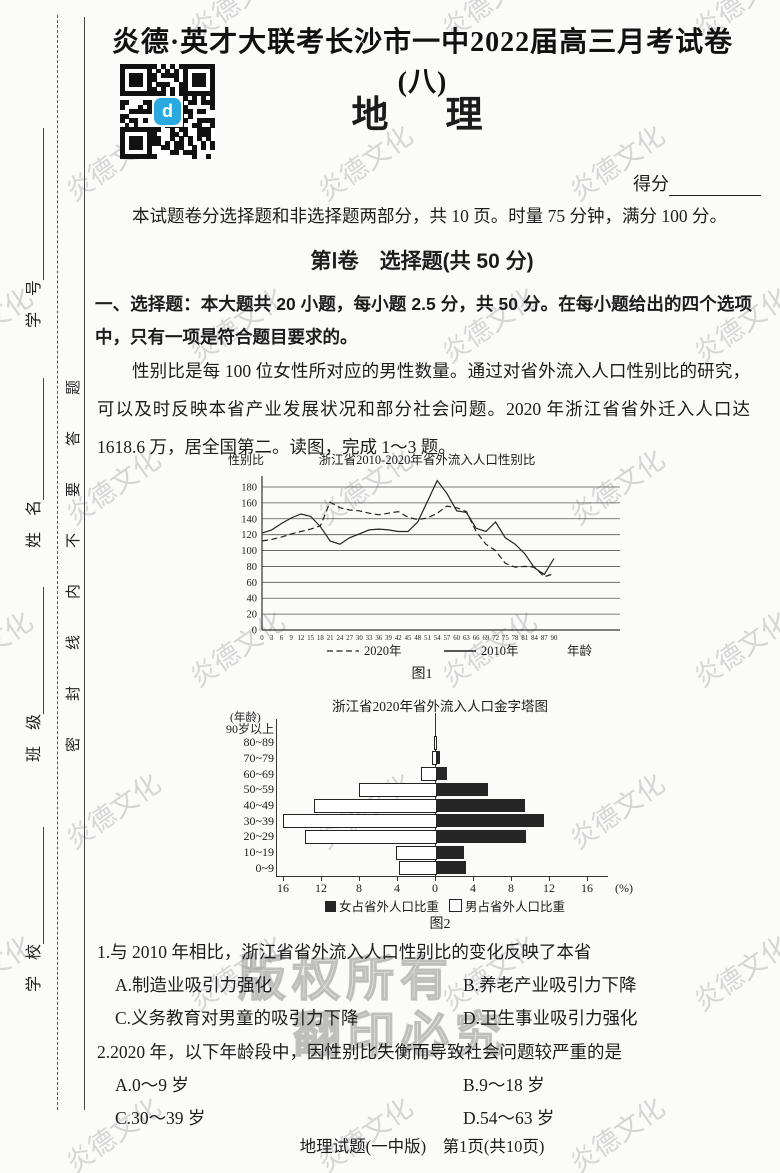 The width and height of the screenshot is (780, 1173). I want to click on pyramid-axis-unit: (%), so click(624, 888).